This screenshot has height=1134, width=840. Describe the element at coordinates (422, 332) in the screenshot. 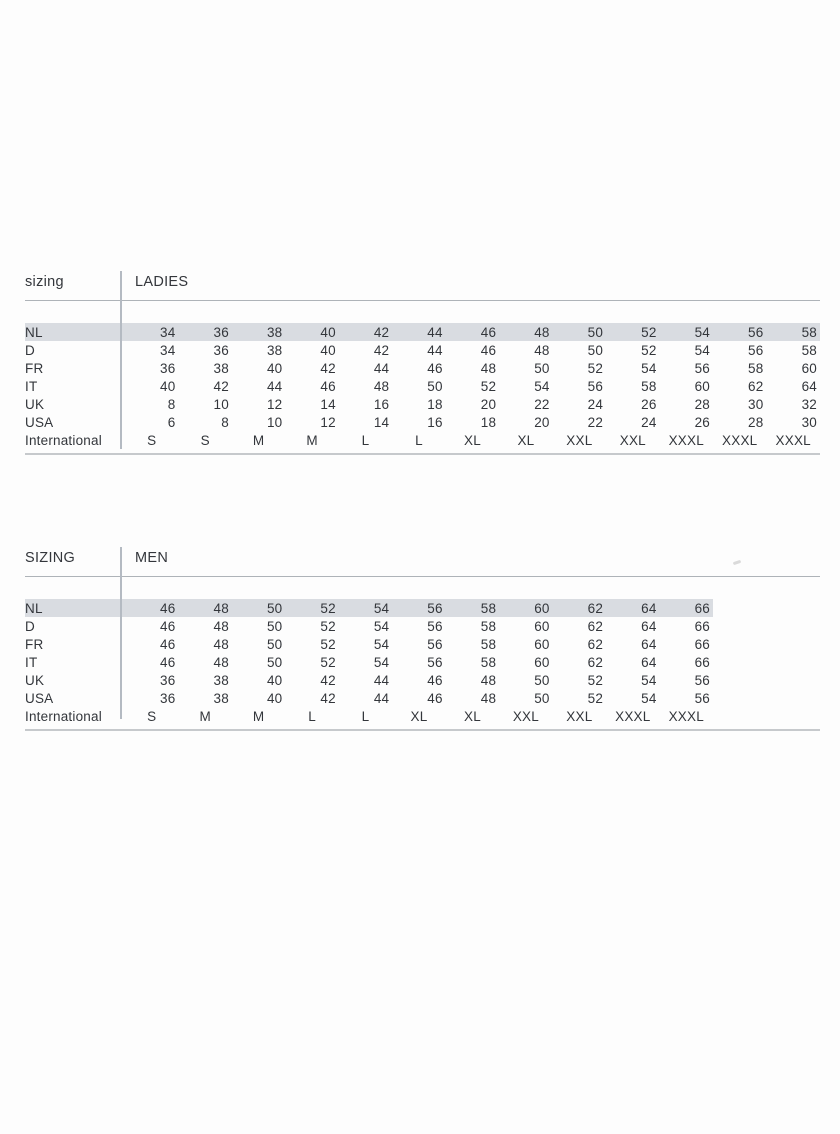

I see `size-row-nl: NL 34 36 38 40 42 44 46 48 50 52 54 56 58` at that location.